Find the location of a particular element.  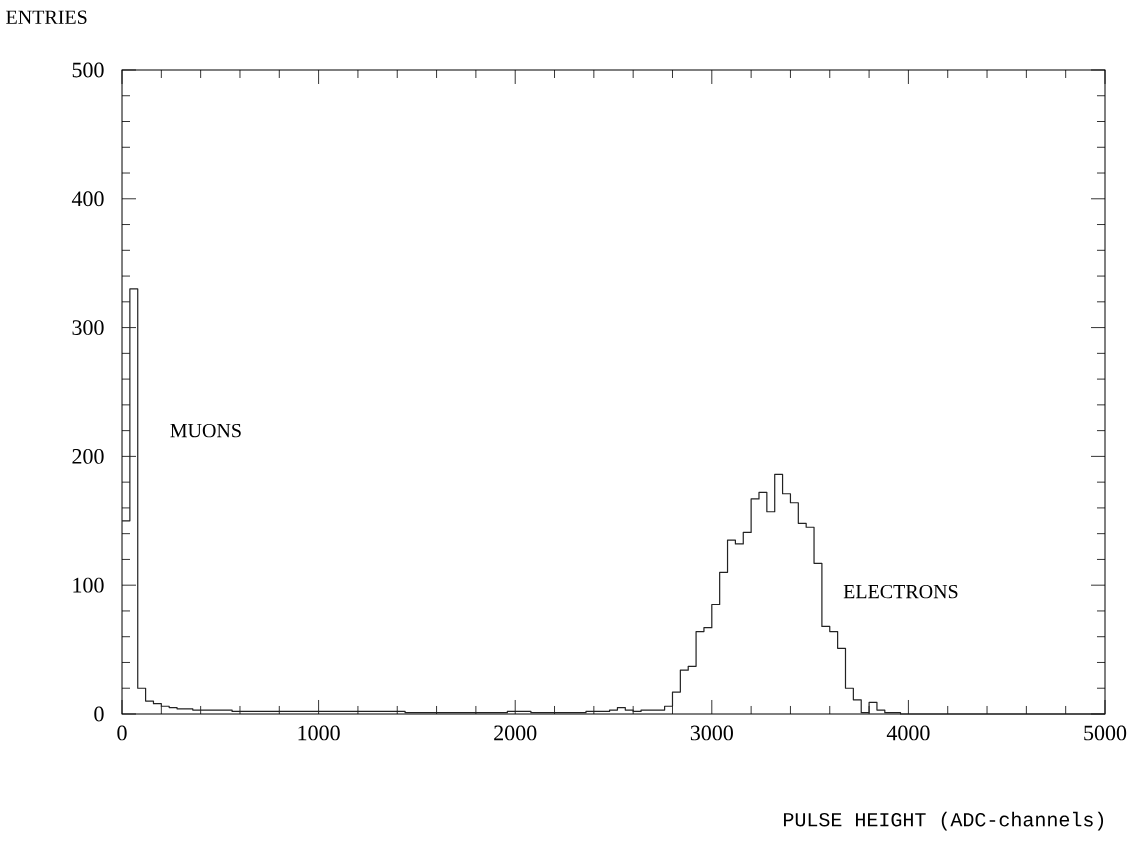

y-tick-label: 400 is located at coordinates (87, 199).